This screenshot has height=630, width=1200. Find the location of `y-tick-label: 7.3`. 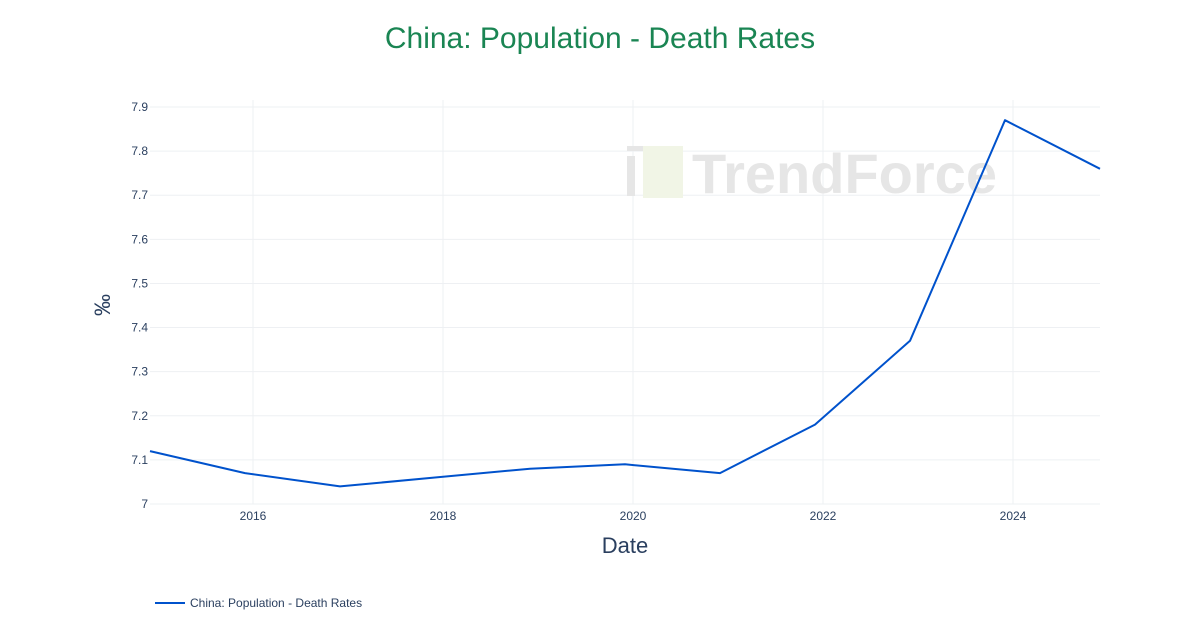

y-tick-label: 7.3 is located at coordinates (139, 372).